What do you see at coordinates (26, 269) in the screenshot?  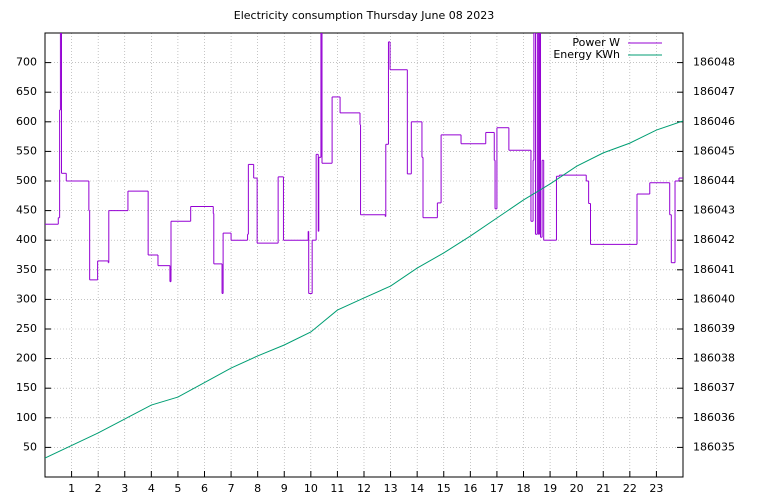 I see `y-tick-label: 350` at bounding box center [26, 269].